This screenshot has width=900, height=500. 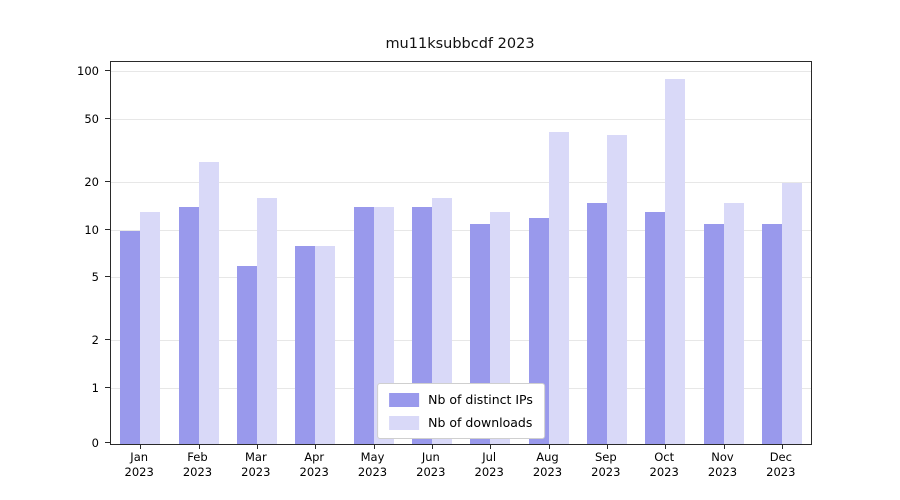 What do you see at coordinates (480, 422) in the screenshot?
I see `legend-label-downloads: Nb of downloads` at bounding box center [480, 422].